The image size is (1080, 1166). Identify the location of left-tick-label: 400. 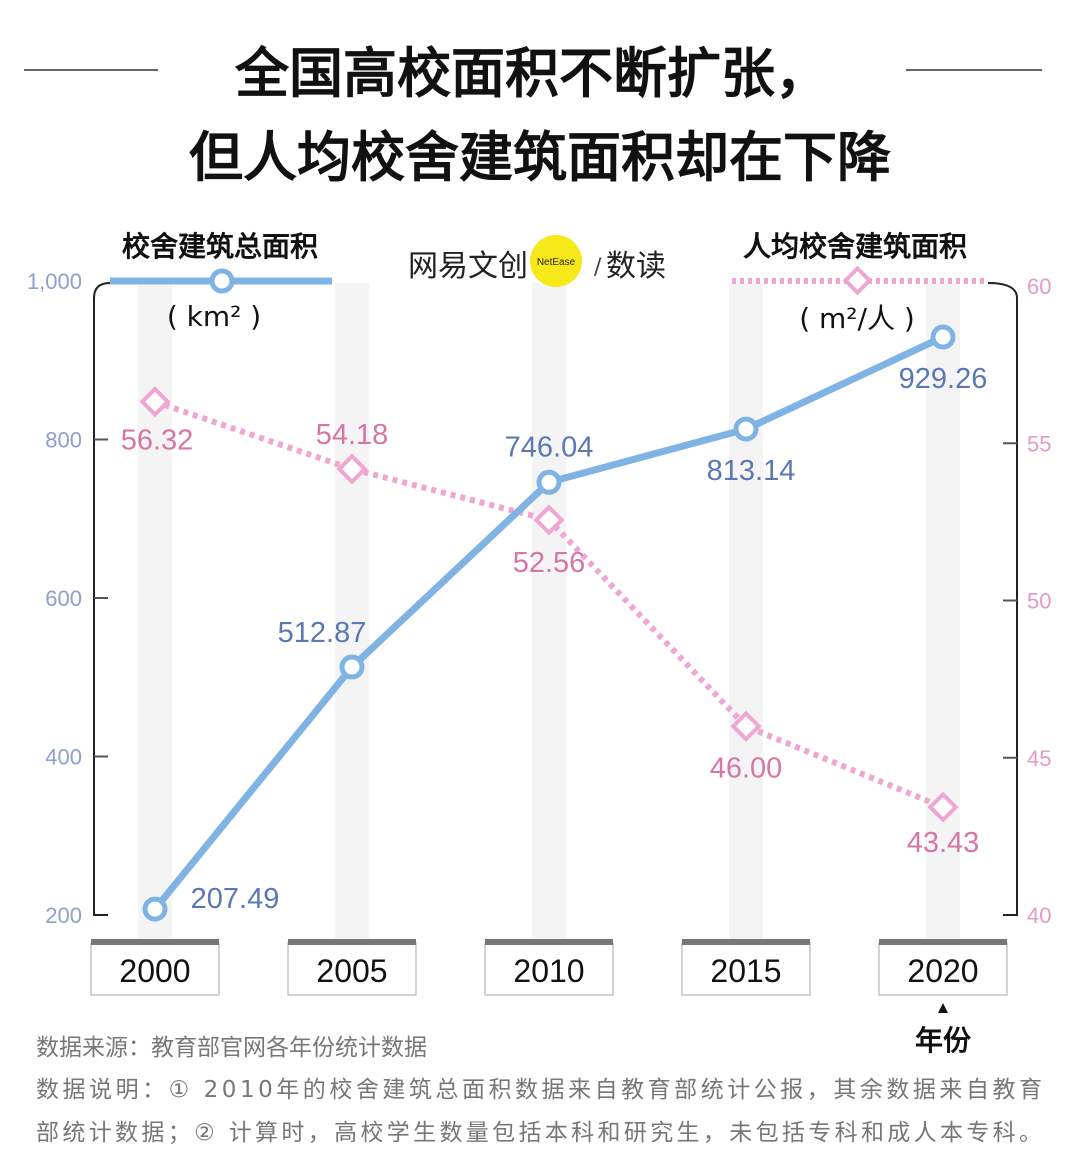
(63, 757).